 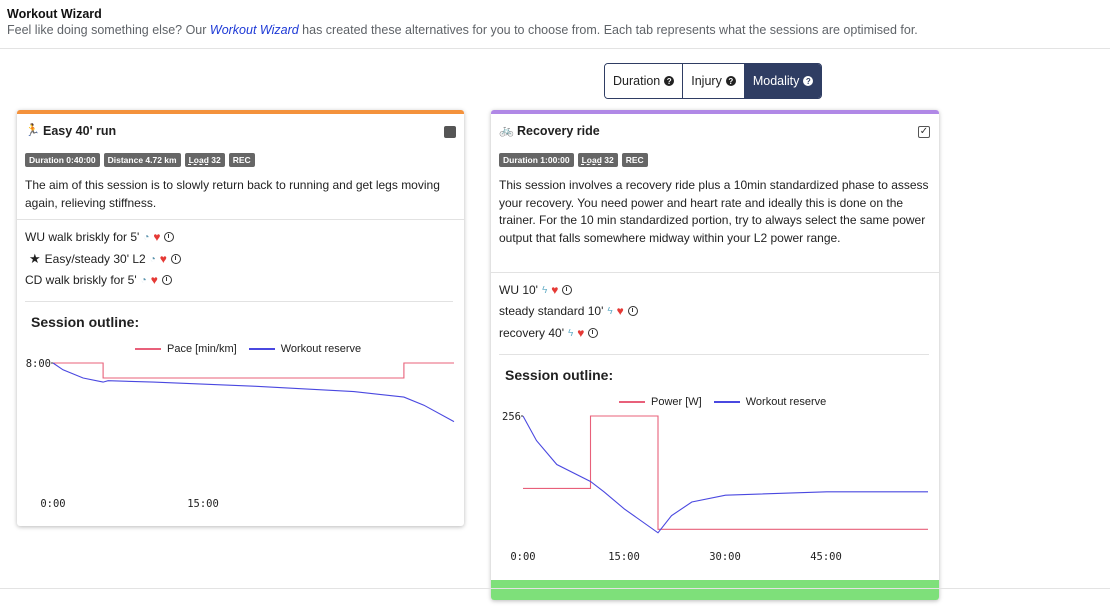 What do you see at coordinates (54, 14) in the screenshot?
I see `page-title: Workout Wizard` at bounding box center [54, 14].